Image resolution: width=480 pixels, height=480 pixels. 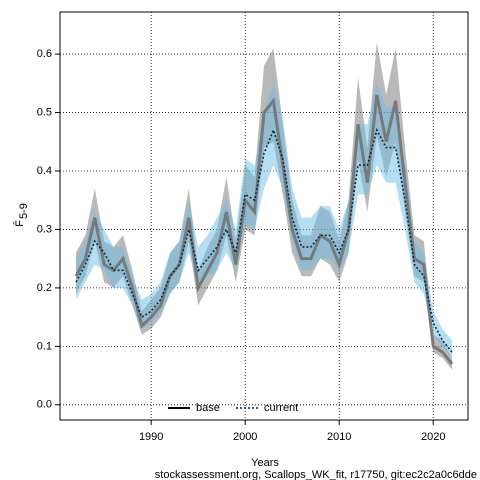 What do you see at coordinates (339, 437) in the screenshot?
I see `x-tick-label: 2010` at bounding box center [339, 437].